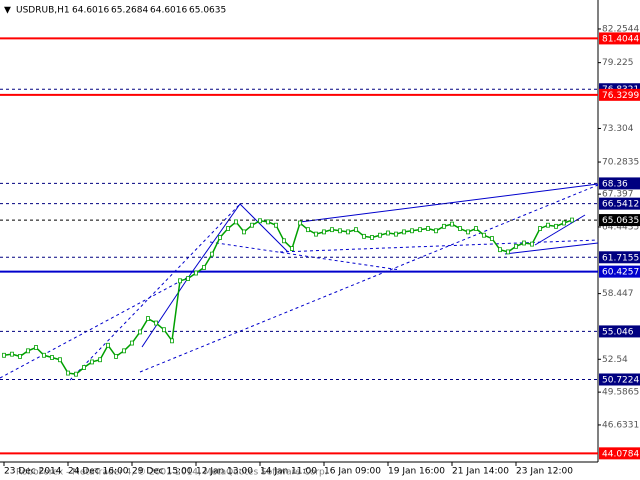 The image size is (640, 480). Describe the element at coordinates (620, 425) in the screenshot. I see `y-tick-label: 46.6331` at that location.